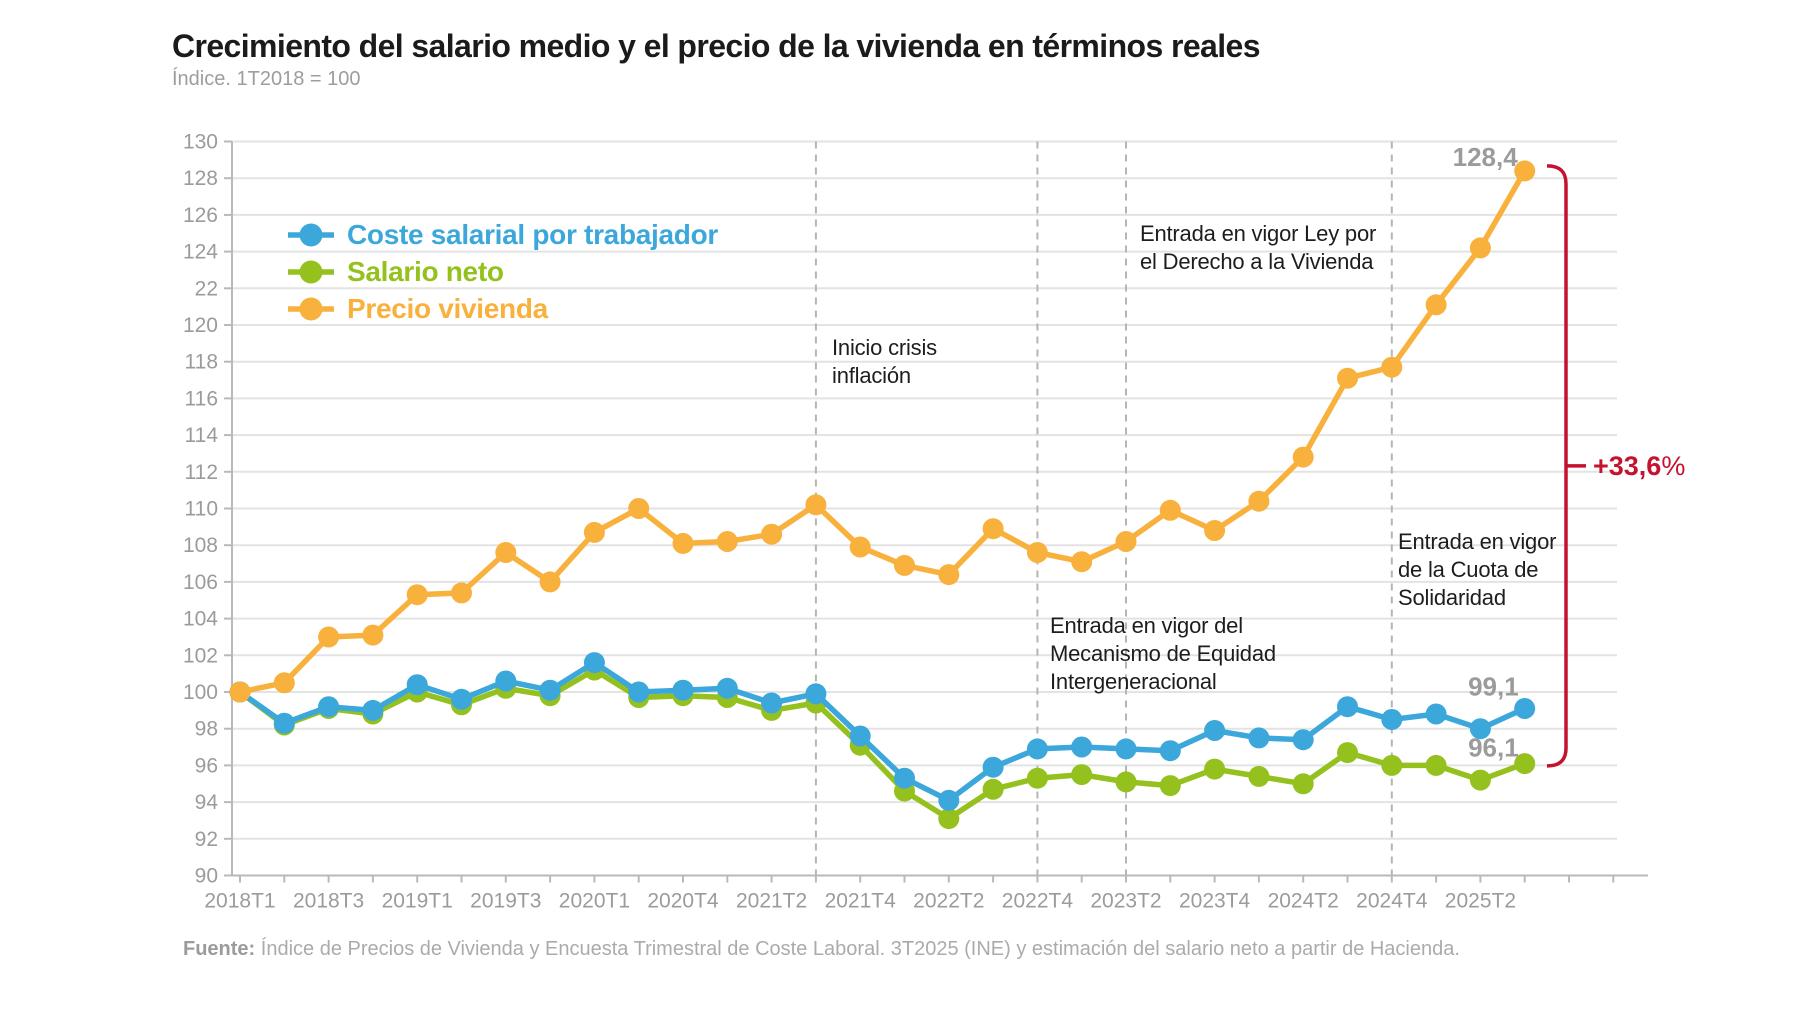 The height and width of the screenshot is (1013, 1800). Describe the element at coordinates (948, 901) in the screenshot. I see `x-axis-label: 2022T2` at that location.